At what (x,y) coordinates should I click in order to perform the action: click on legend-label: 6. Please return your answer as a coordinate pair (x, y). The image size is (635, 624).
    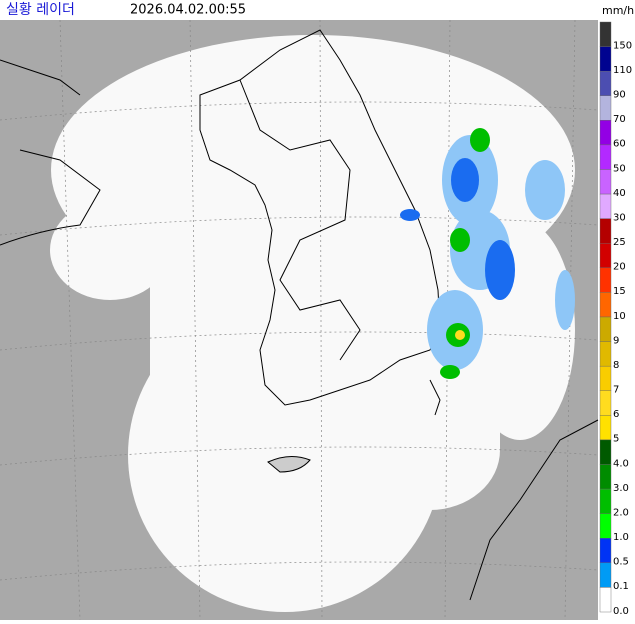
    Looking at the image, I should click on (616, 414).